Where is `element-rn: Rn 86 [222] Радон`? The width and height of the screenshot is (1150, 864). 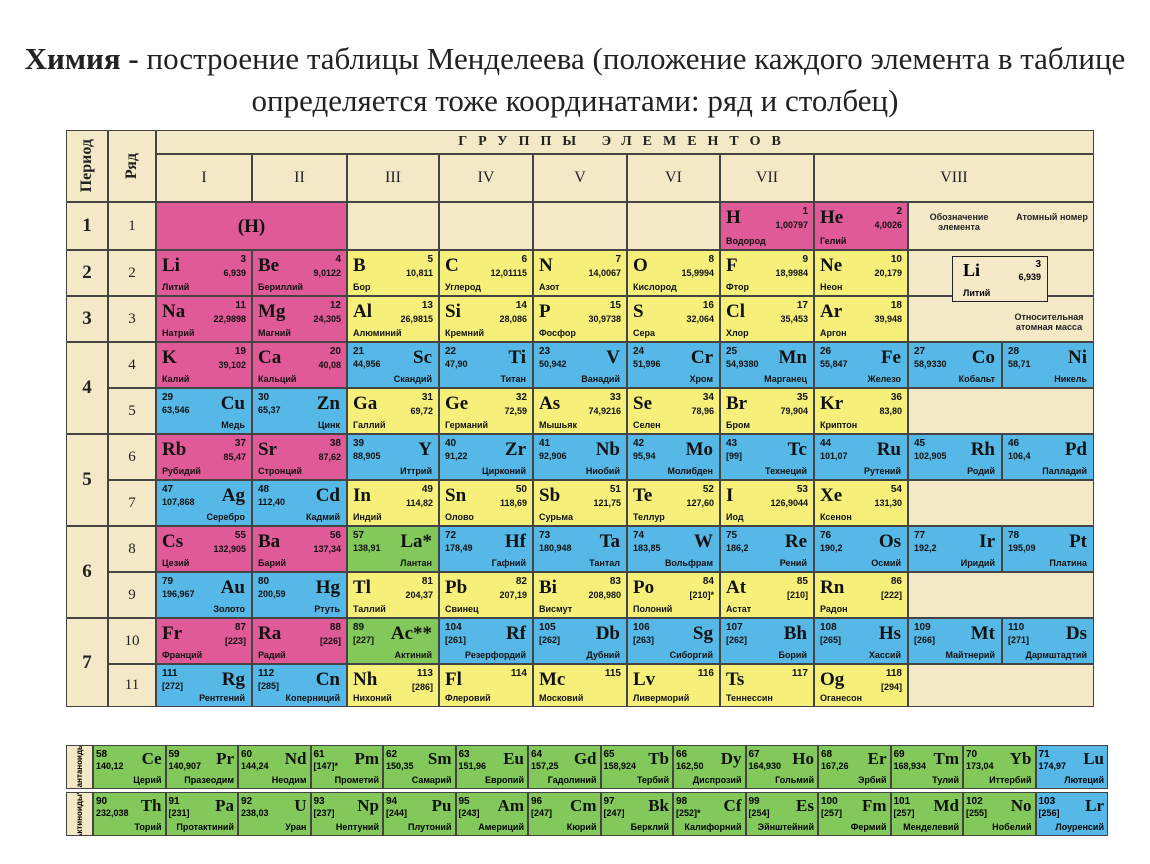
element-rn: Rn 86 [222] Радон is located at coordinates (861, 595).